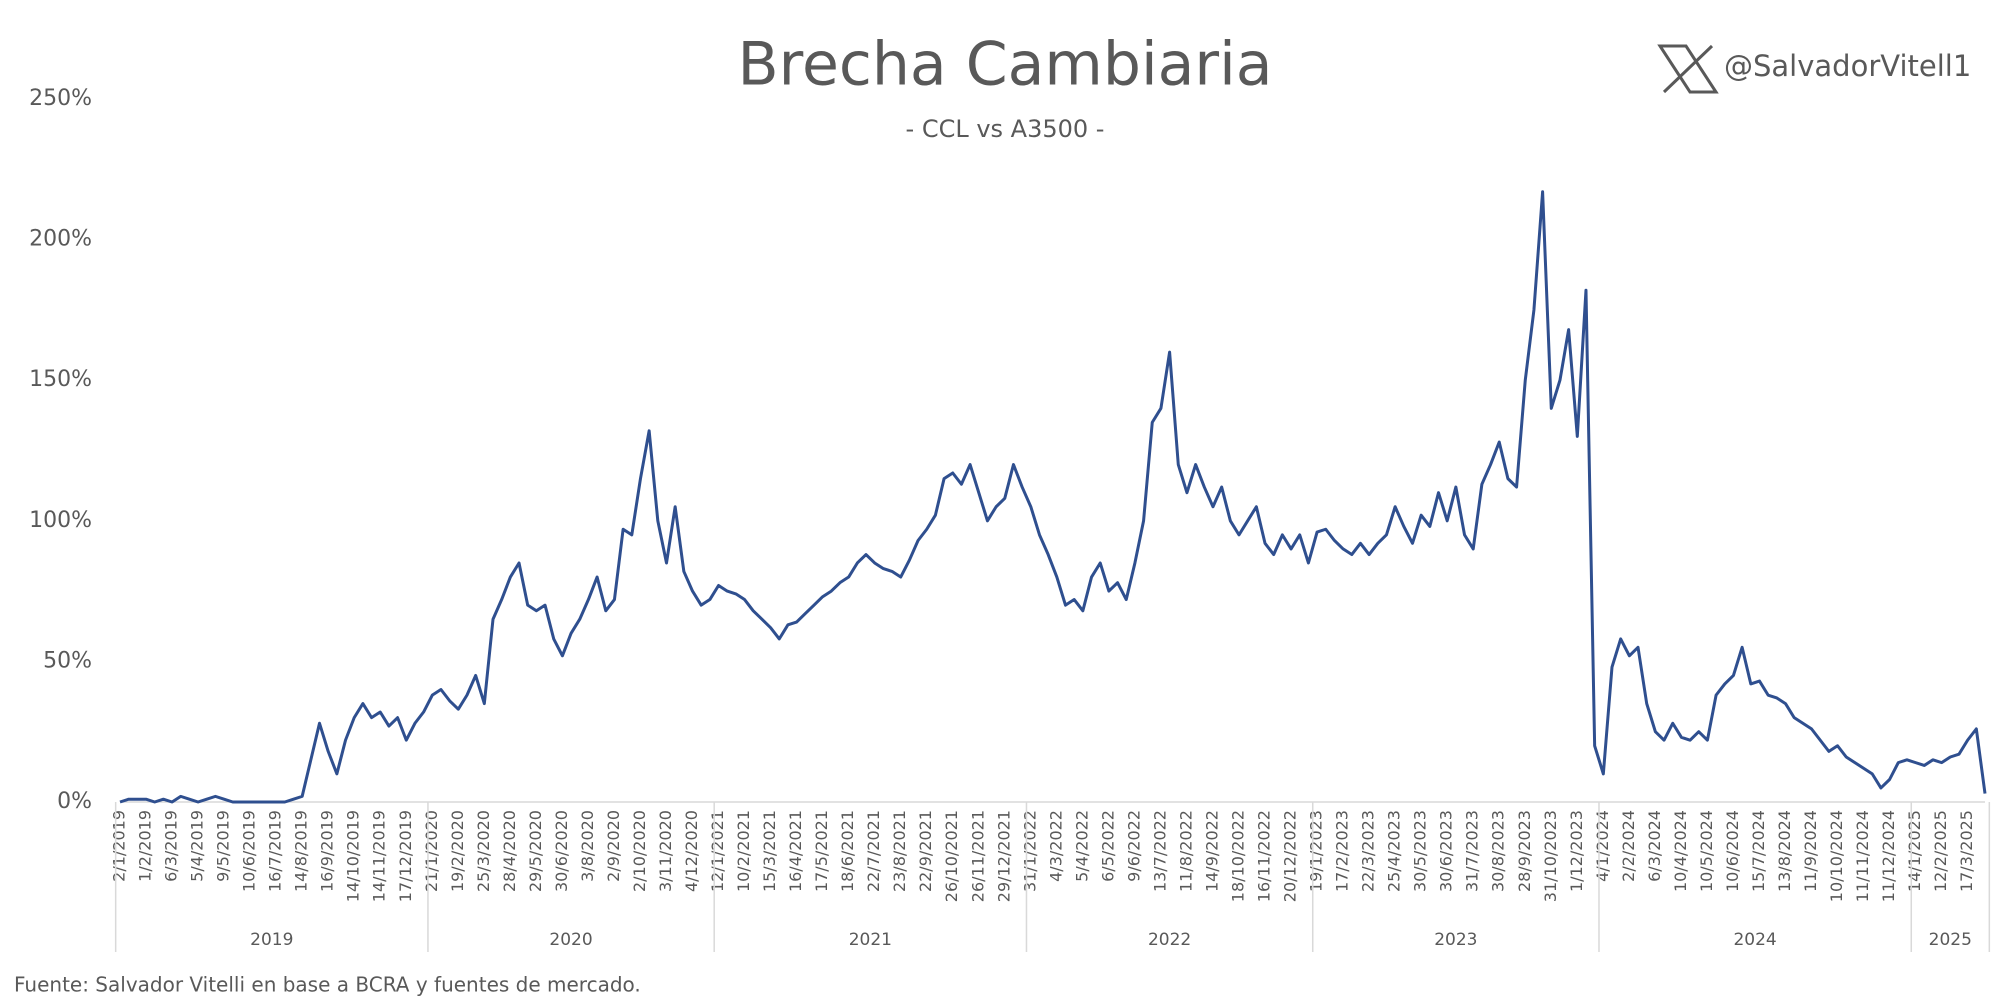 The width and height of the screenshot is (2008, 1005). What do you see at coordinates (977, 856) in the screenshot?
I see `x-tick-label: 26/11/2021` at bounding box center [977, 856].